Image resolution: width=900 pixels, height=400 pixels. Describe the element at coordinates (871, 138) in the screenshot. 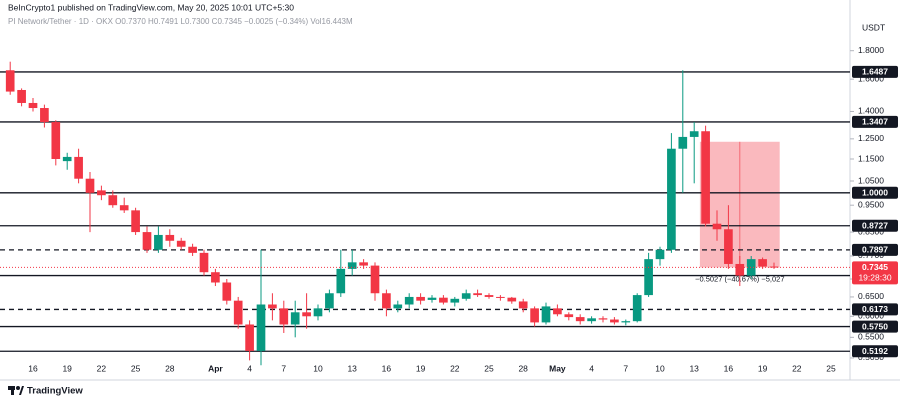

I see `y-tick-label: 1.2500` at that location.